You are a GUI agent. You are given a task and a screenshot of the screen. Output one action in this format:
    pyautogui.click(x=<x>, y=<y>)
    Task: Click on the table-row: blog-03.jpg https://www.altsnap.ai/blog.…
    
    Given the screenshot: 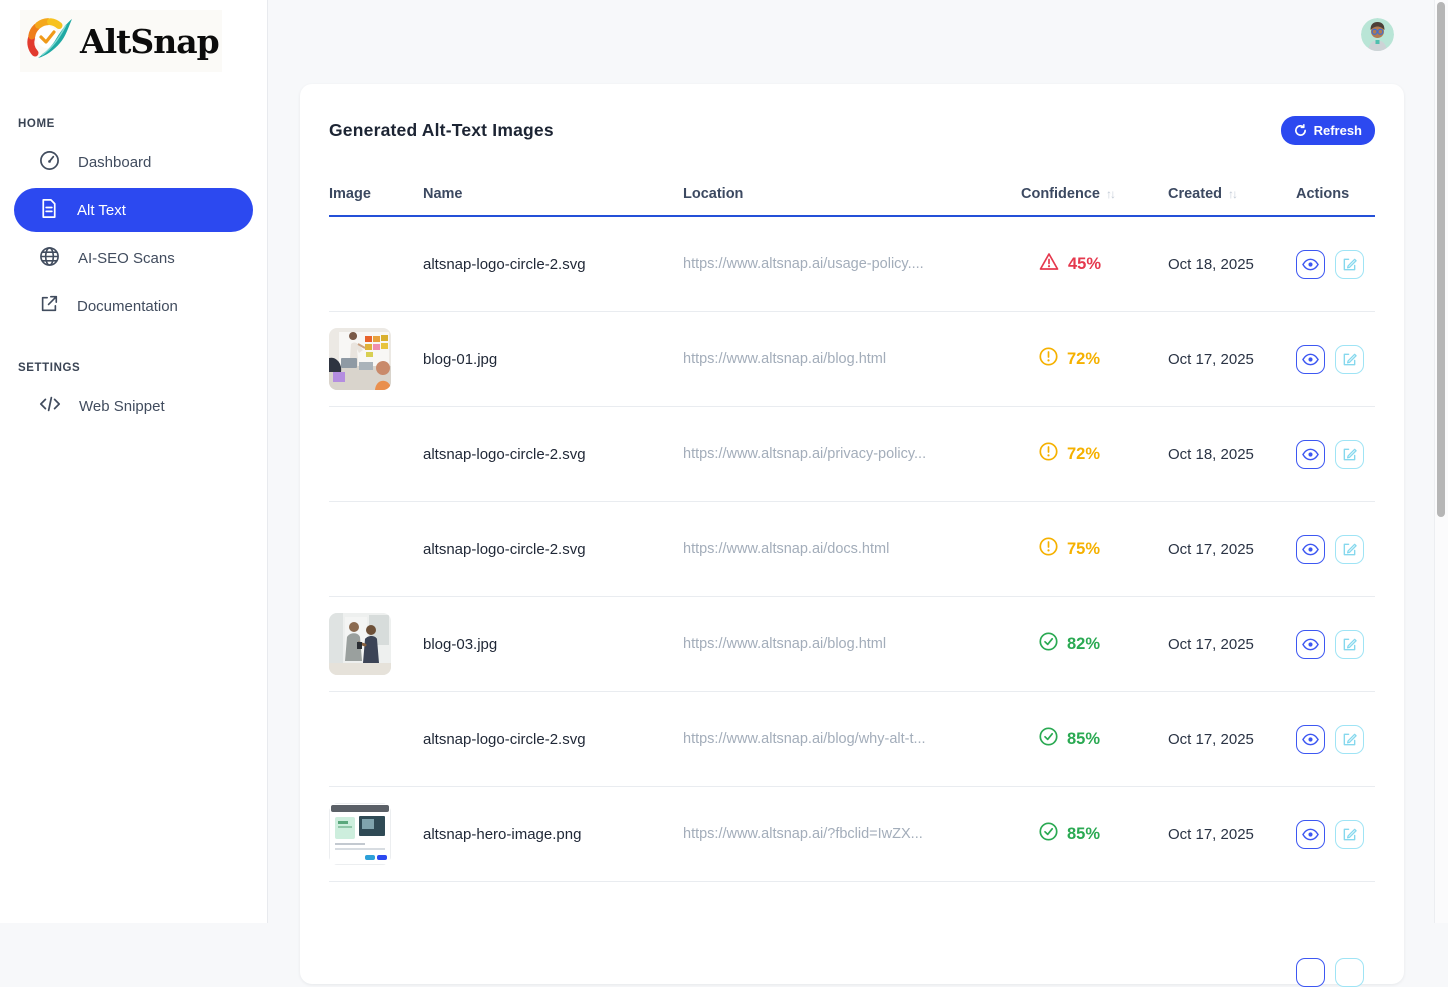 What is the action you would take?
    pyautogui.click(x=852, y=644)
    